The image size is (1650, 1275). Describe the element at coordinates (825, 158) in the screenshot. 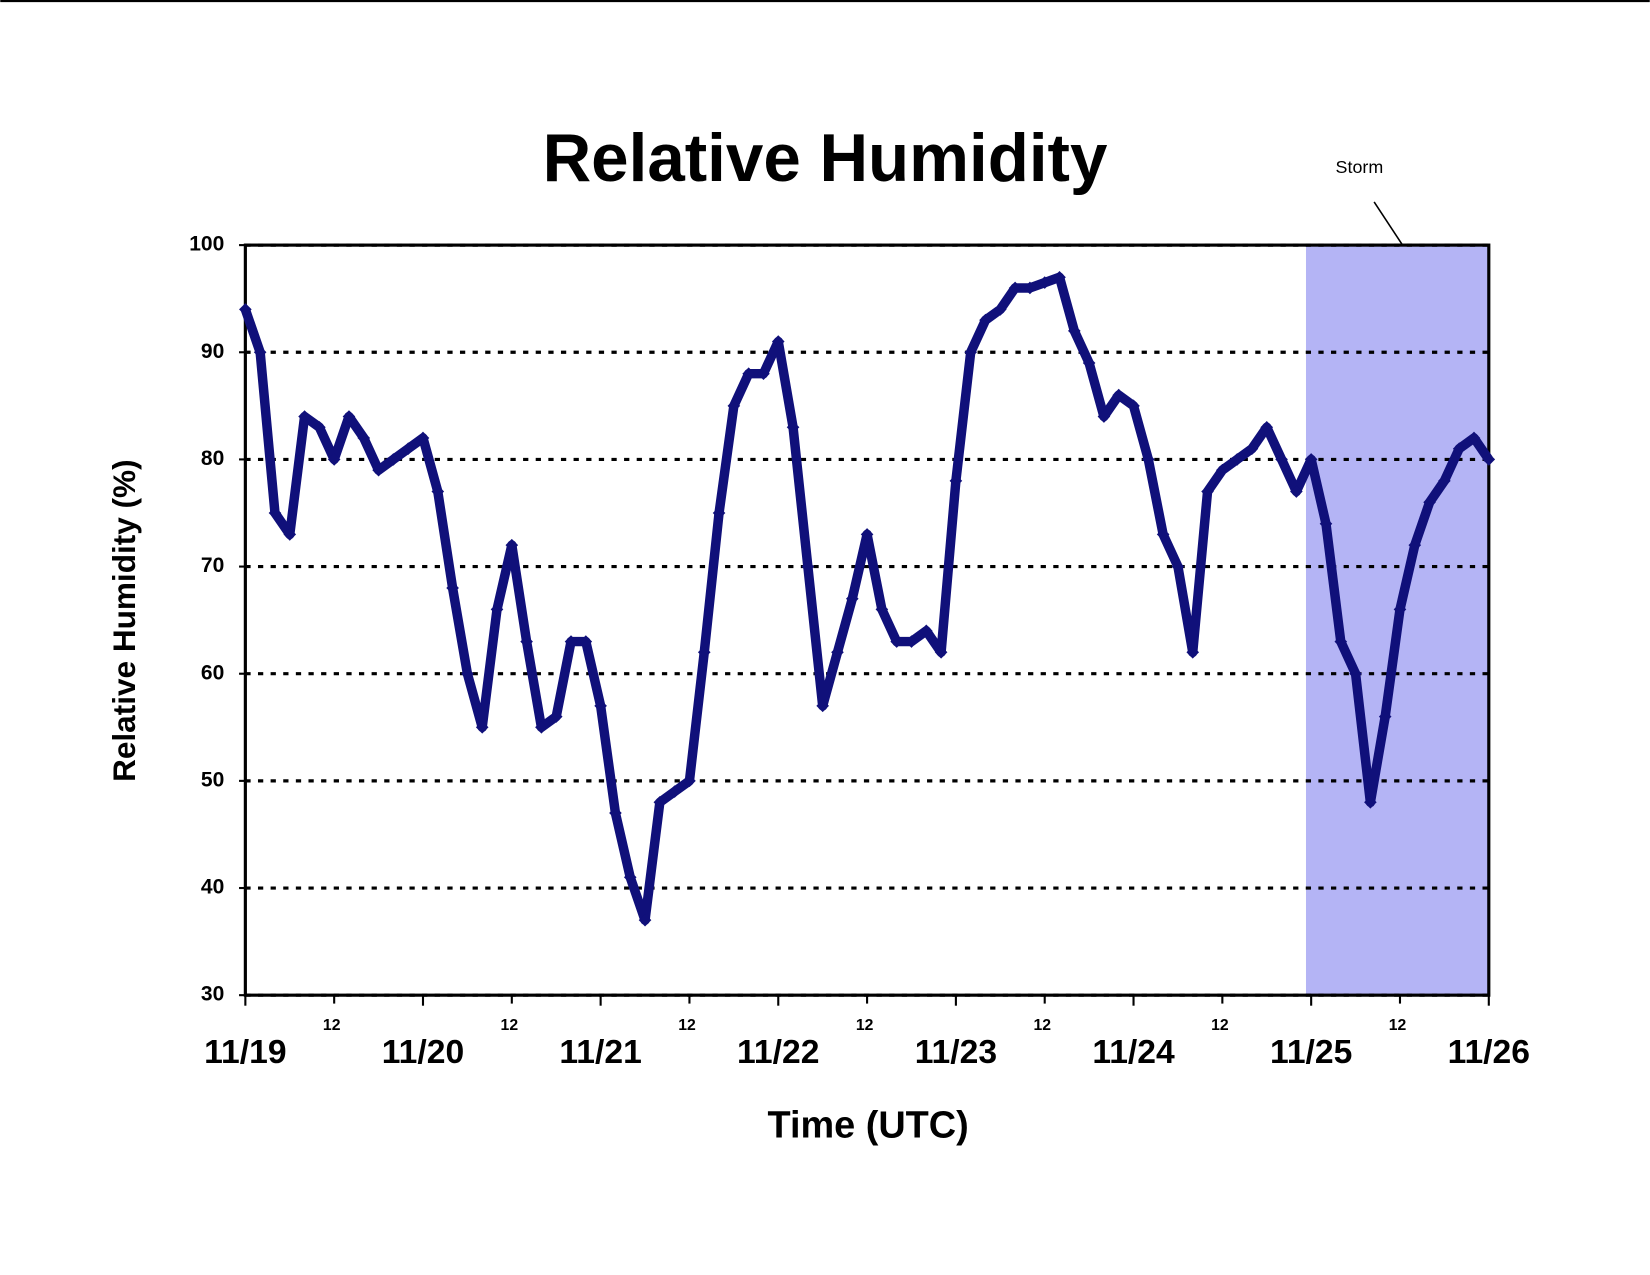

I see `chart-title: Relative Humidity` at that location.